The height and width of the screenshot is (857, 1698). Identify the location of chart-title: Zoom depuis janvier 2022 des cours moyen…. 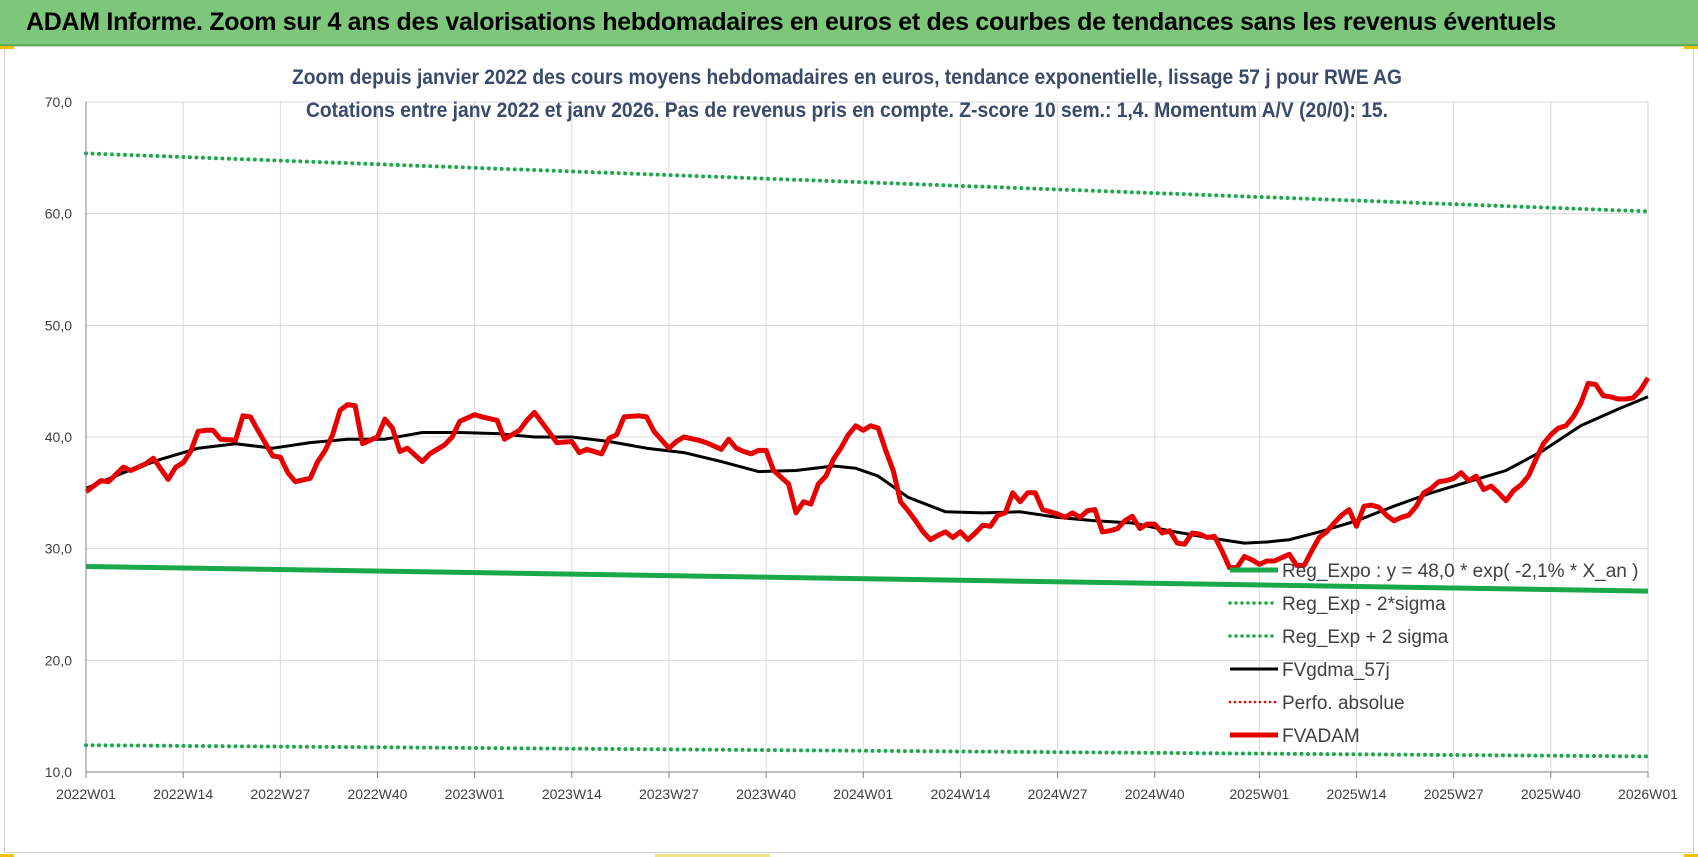
(847, 77).